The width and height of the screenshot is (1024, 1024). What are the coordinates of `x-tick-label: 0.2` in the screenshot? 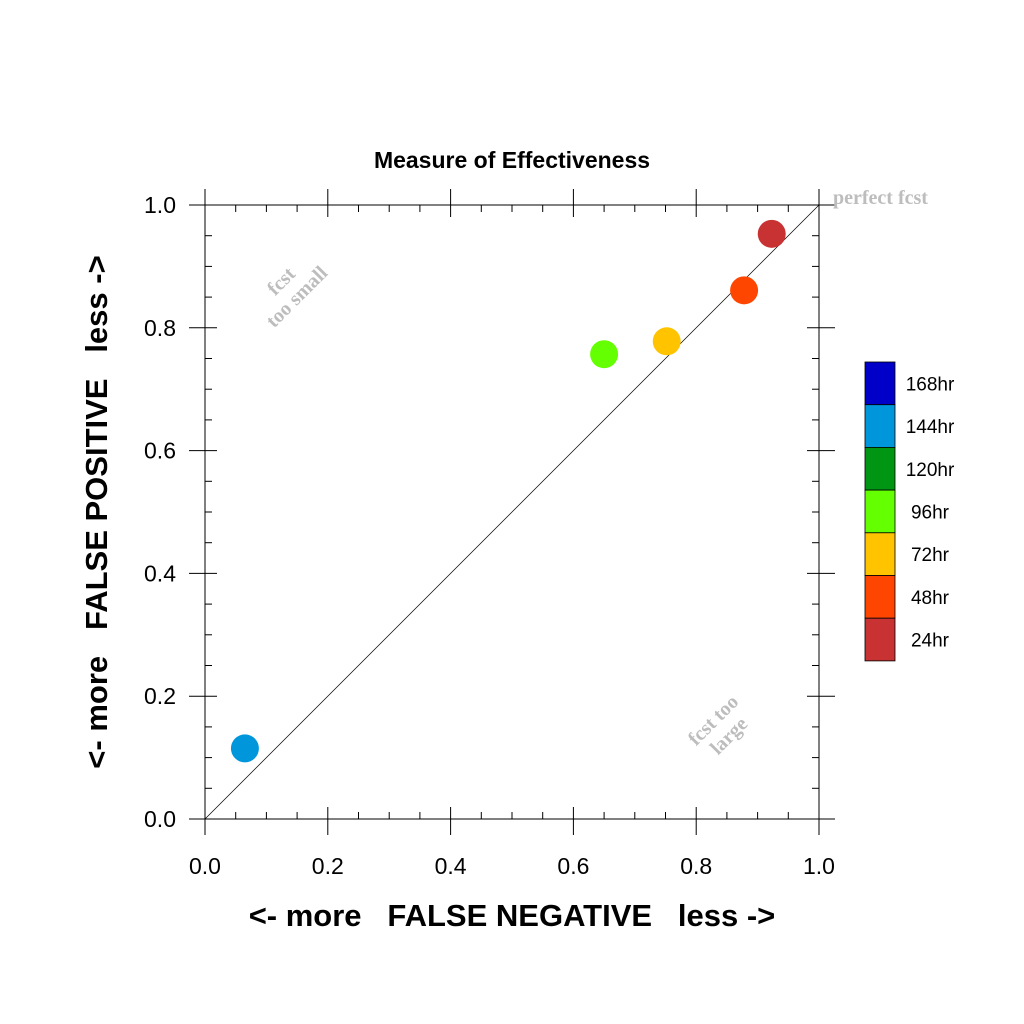 It's located at (328, 866).